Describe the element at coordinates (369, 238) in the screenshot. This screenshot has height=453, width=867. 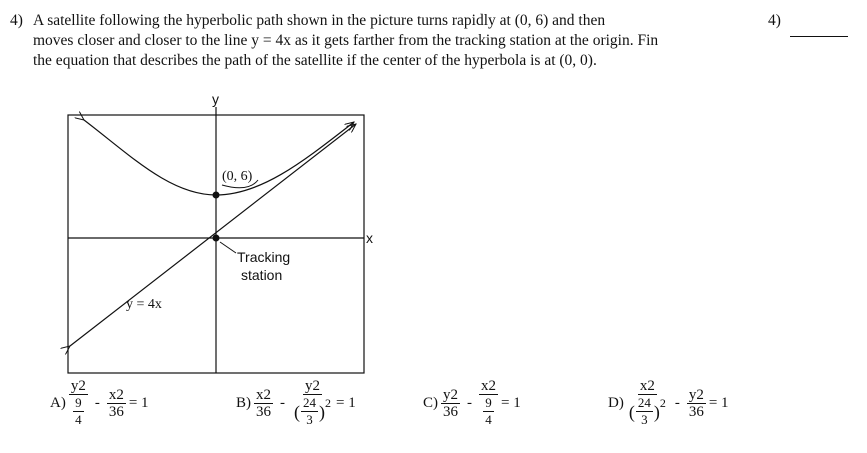
I see `x-axis-label: x` at that location.